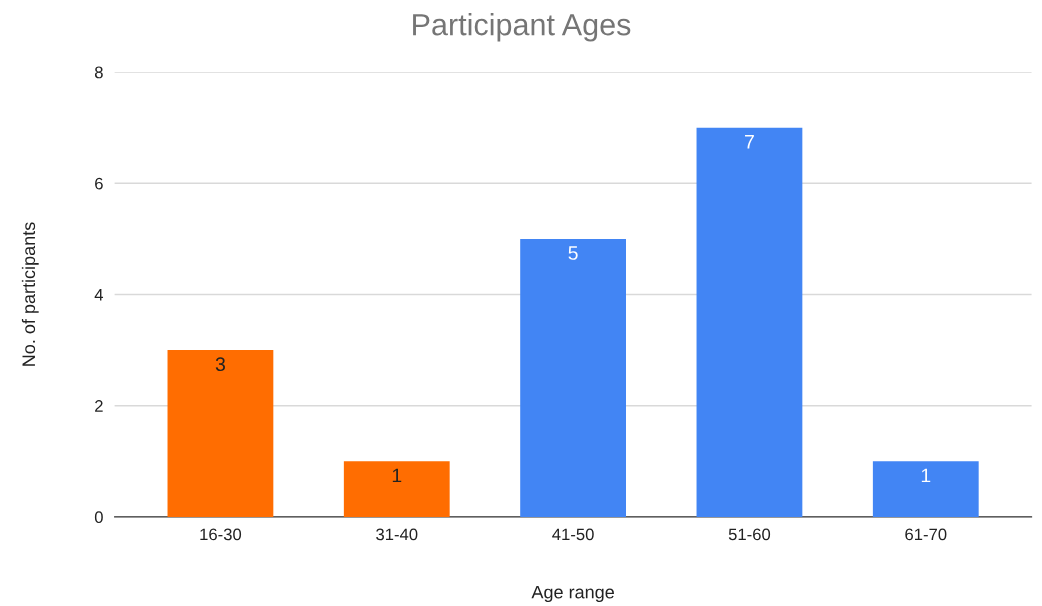 The width and height of the screenshot is (1042, 606). I want to click on x-axis-title: Age range, so click(572, 594).